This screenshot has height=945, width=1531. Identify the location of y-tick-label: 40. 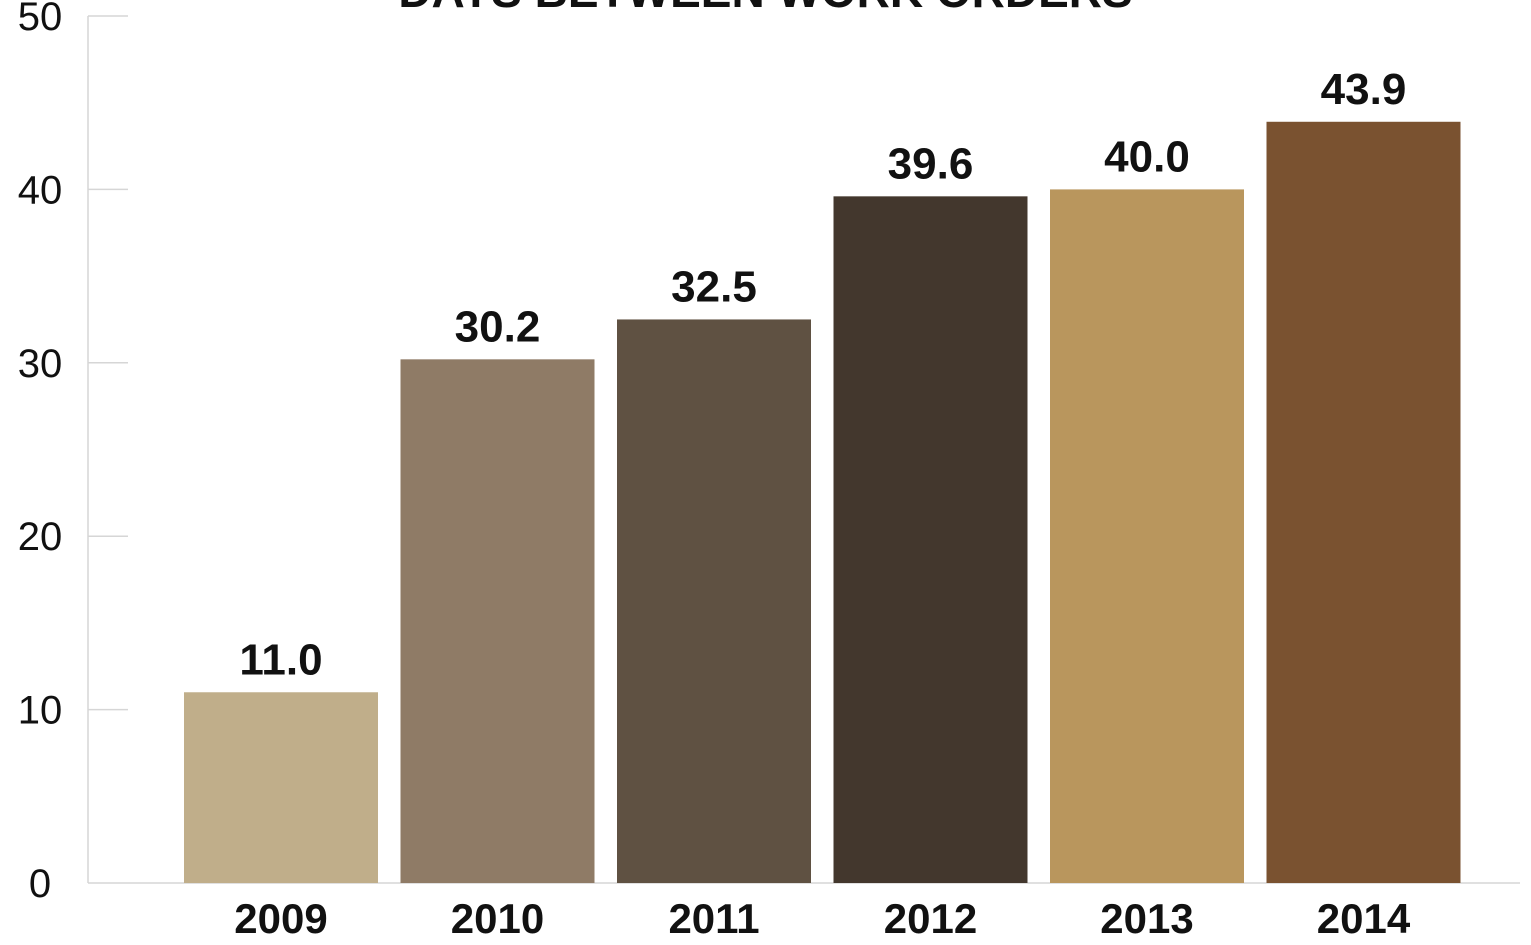
(40, 190).